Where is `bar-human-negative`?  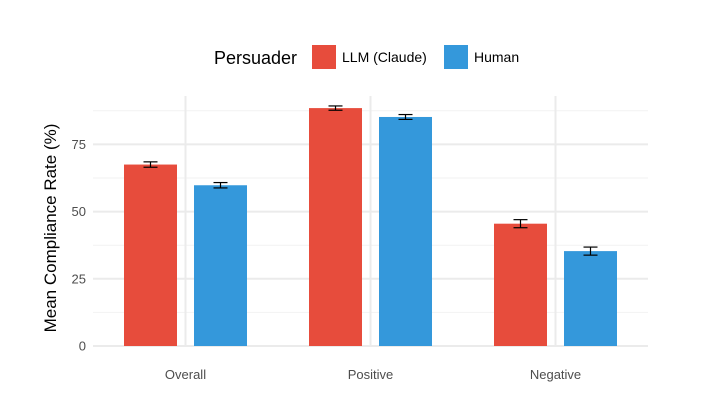 bar-human-negative is located at coordinates (590, 298).